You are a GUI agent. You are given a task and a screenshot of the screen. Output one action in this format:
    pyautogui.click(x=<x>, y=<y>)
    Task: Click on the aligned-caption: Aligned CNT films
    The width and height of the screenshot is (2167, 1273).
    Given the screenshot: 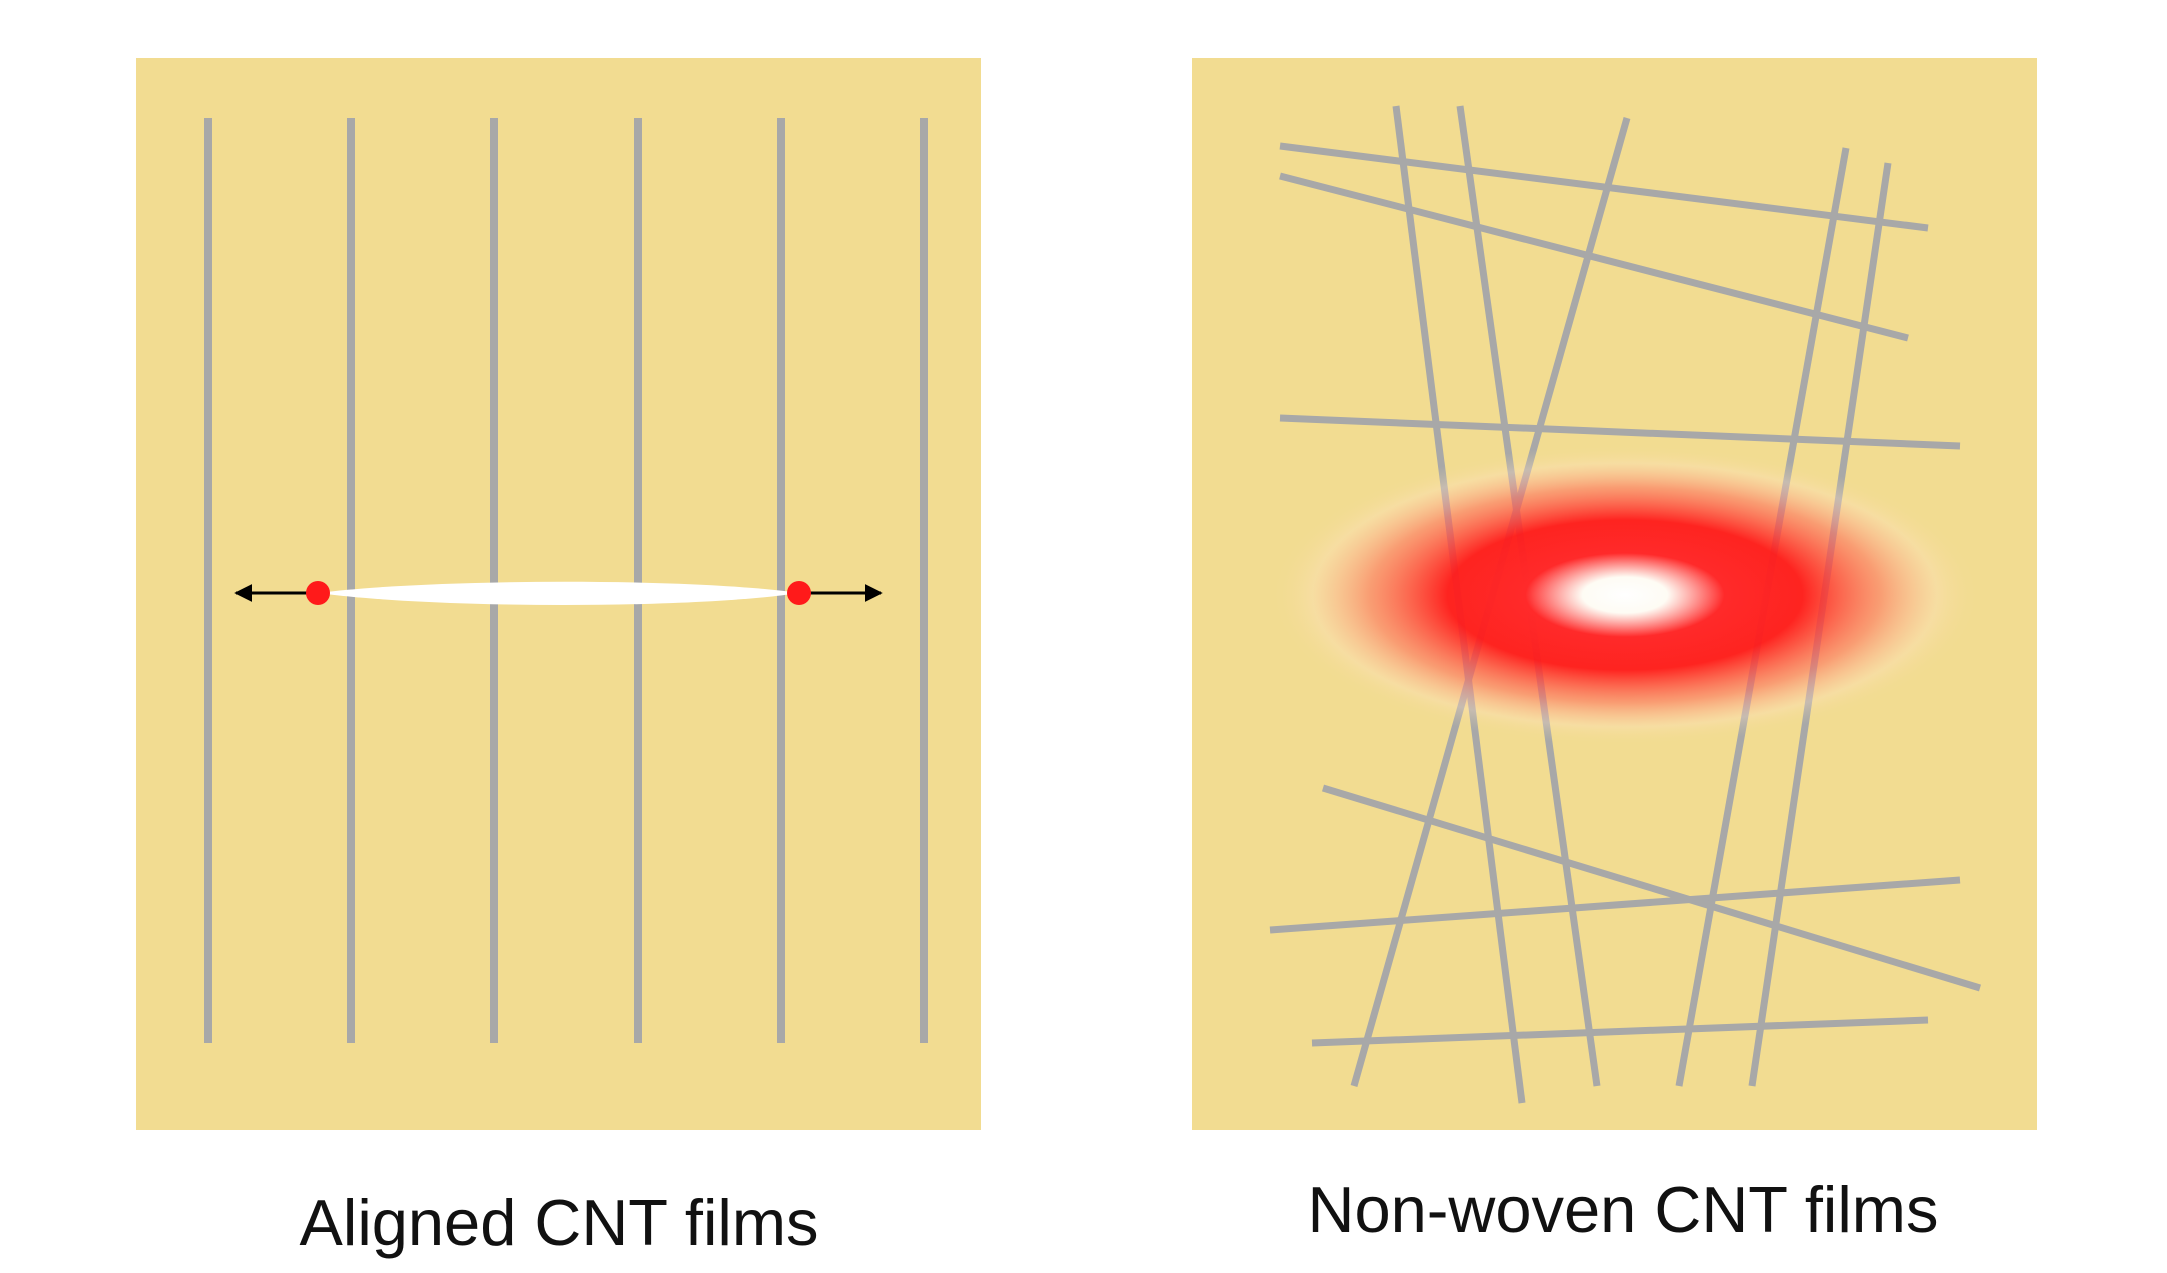 What is the action you would take?
    pyautogui.click(x=559, y=1222)
    